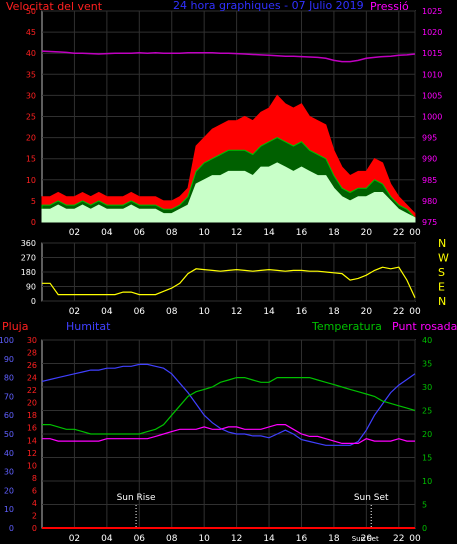 The height and width of the screenshot is (544, 457). What do you see at coordinates (32, 353) in the screenshot?
I see `y-tick-label: 28` at bounding box center [32, 353].